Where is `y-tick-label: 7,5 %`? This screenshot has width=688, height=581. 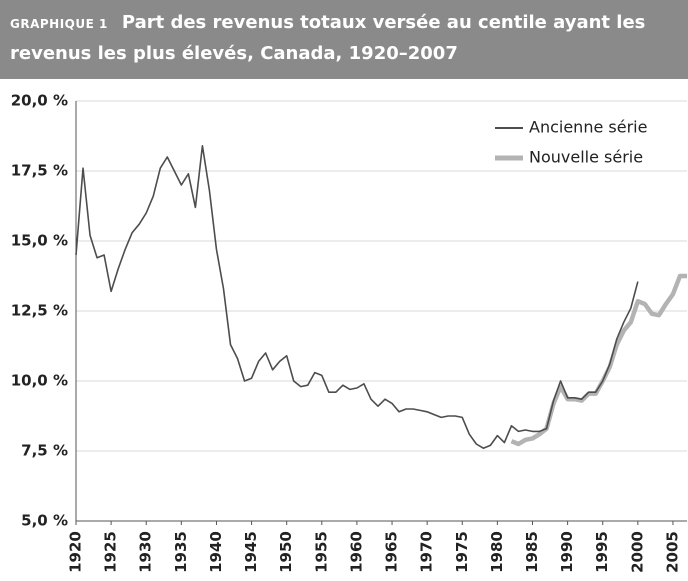
y-tick-label: 7,5 % is located at coordinates (44, 451).